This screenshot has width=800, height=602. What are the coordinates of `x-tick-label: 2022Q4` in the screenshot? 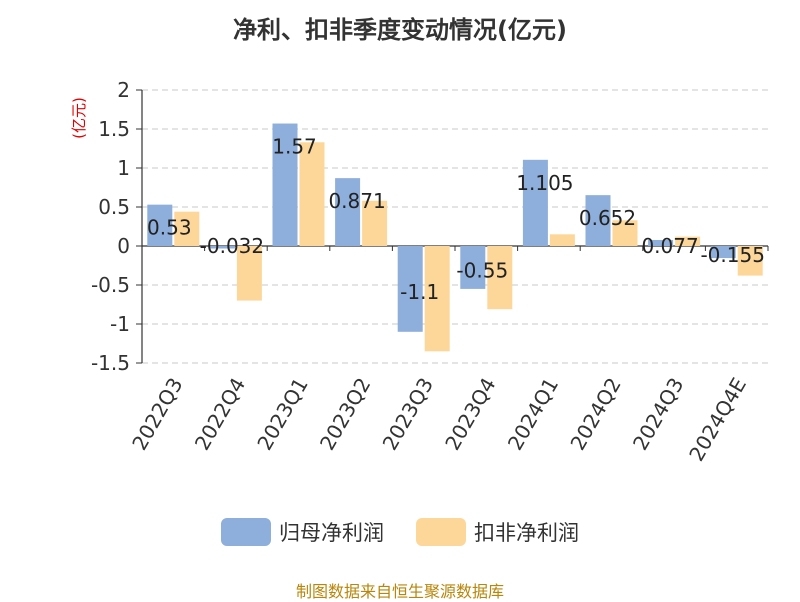 It's located at (220, 414).